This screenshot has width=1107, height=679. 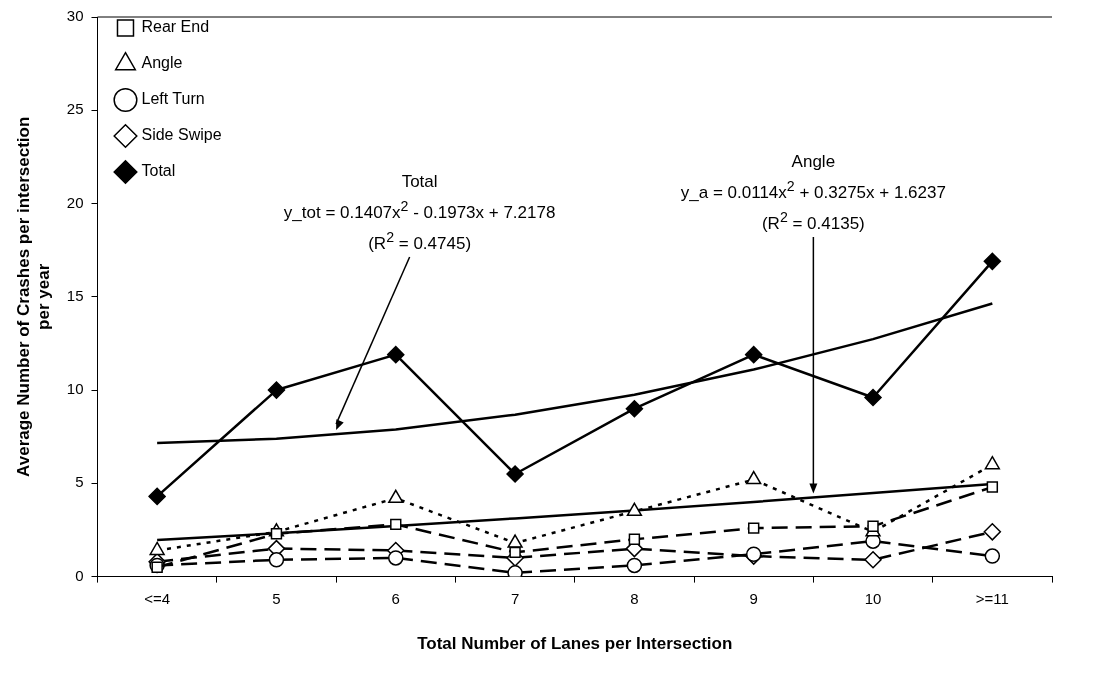 I want to click on y-tick-label: 10, so click(x=75, y=389).